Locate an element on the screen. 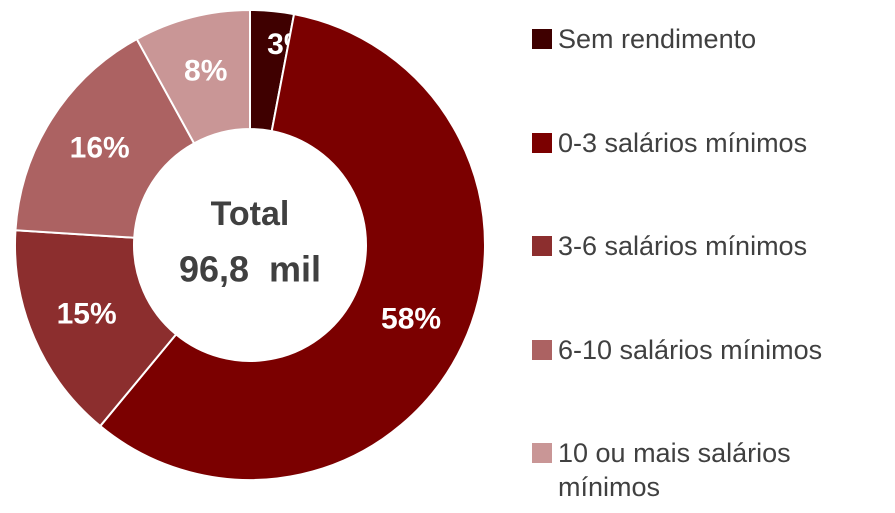 This screenshot has height=513, width=895. data-label: 8% is located at coordinates (205, 71).